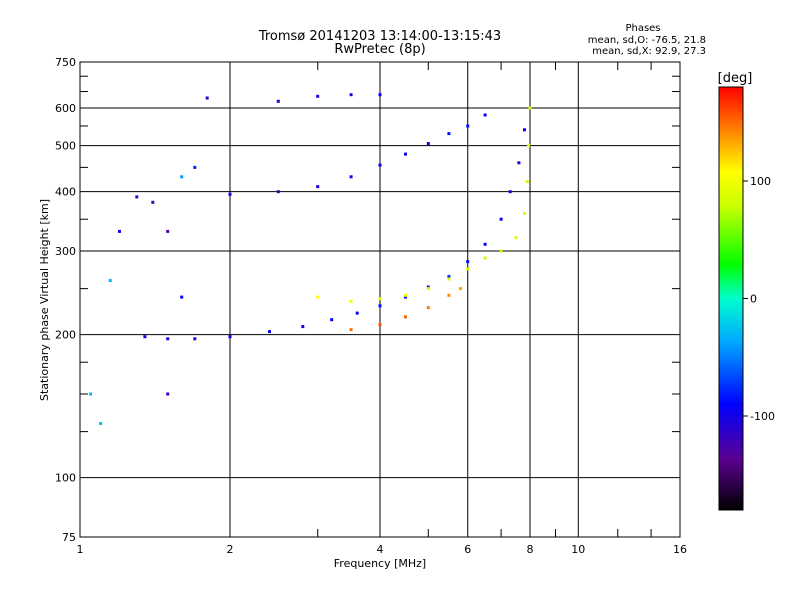  What do you see at coordinates (467, 549) in the screenshot?
I see `x-tick-label: 6` at bounding box center [467, 549].